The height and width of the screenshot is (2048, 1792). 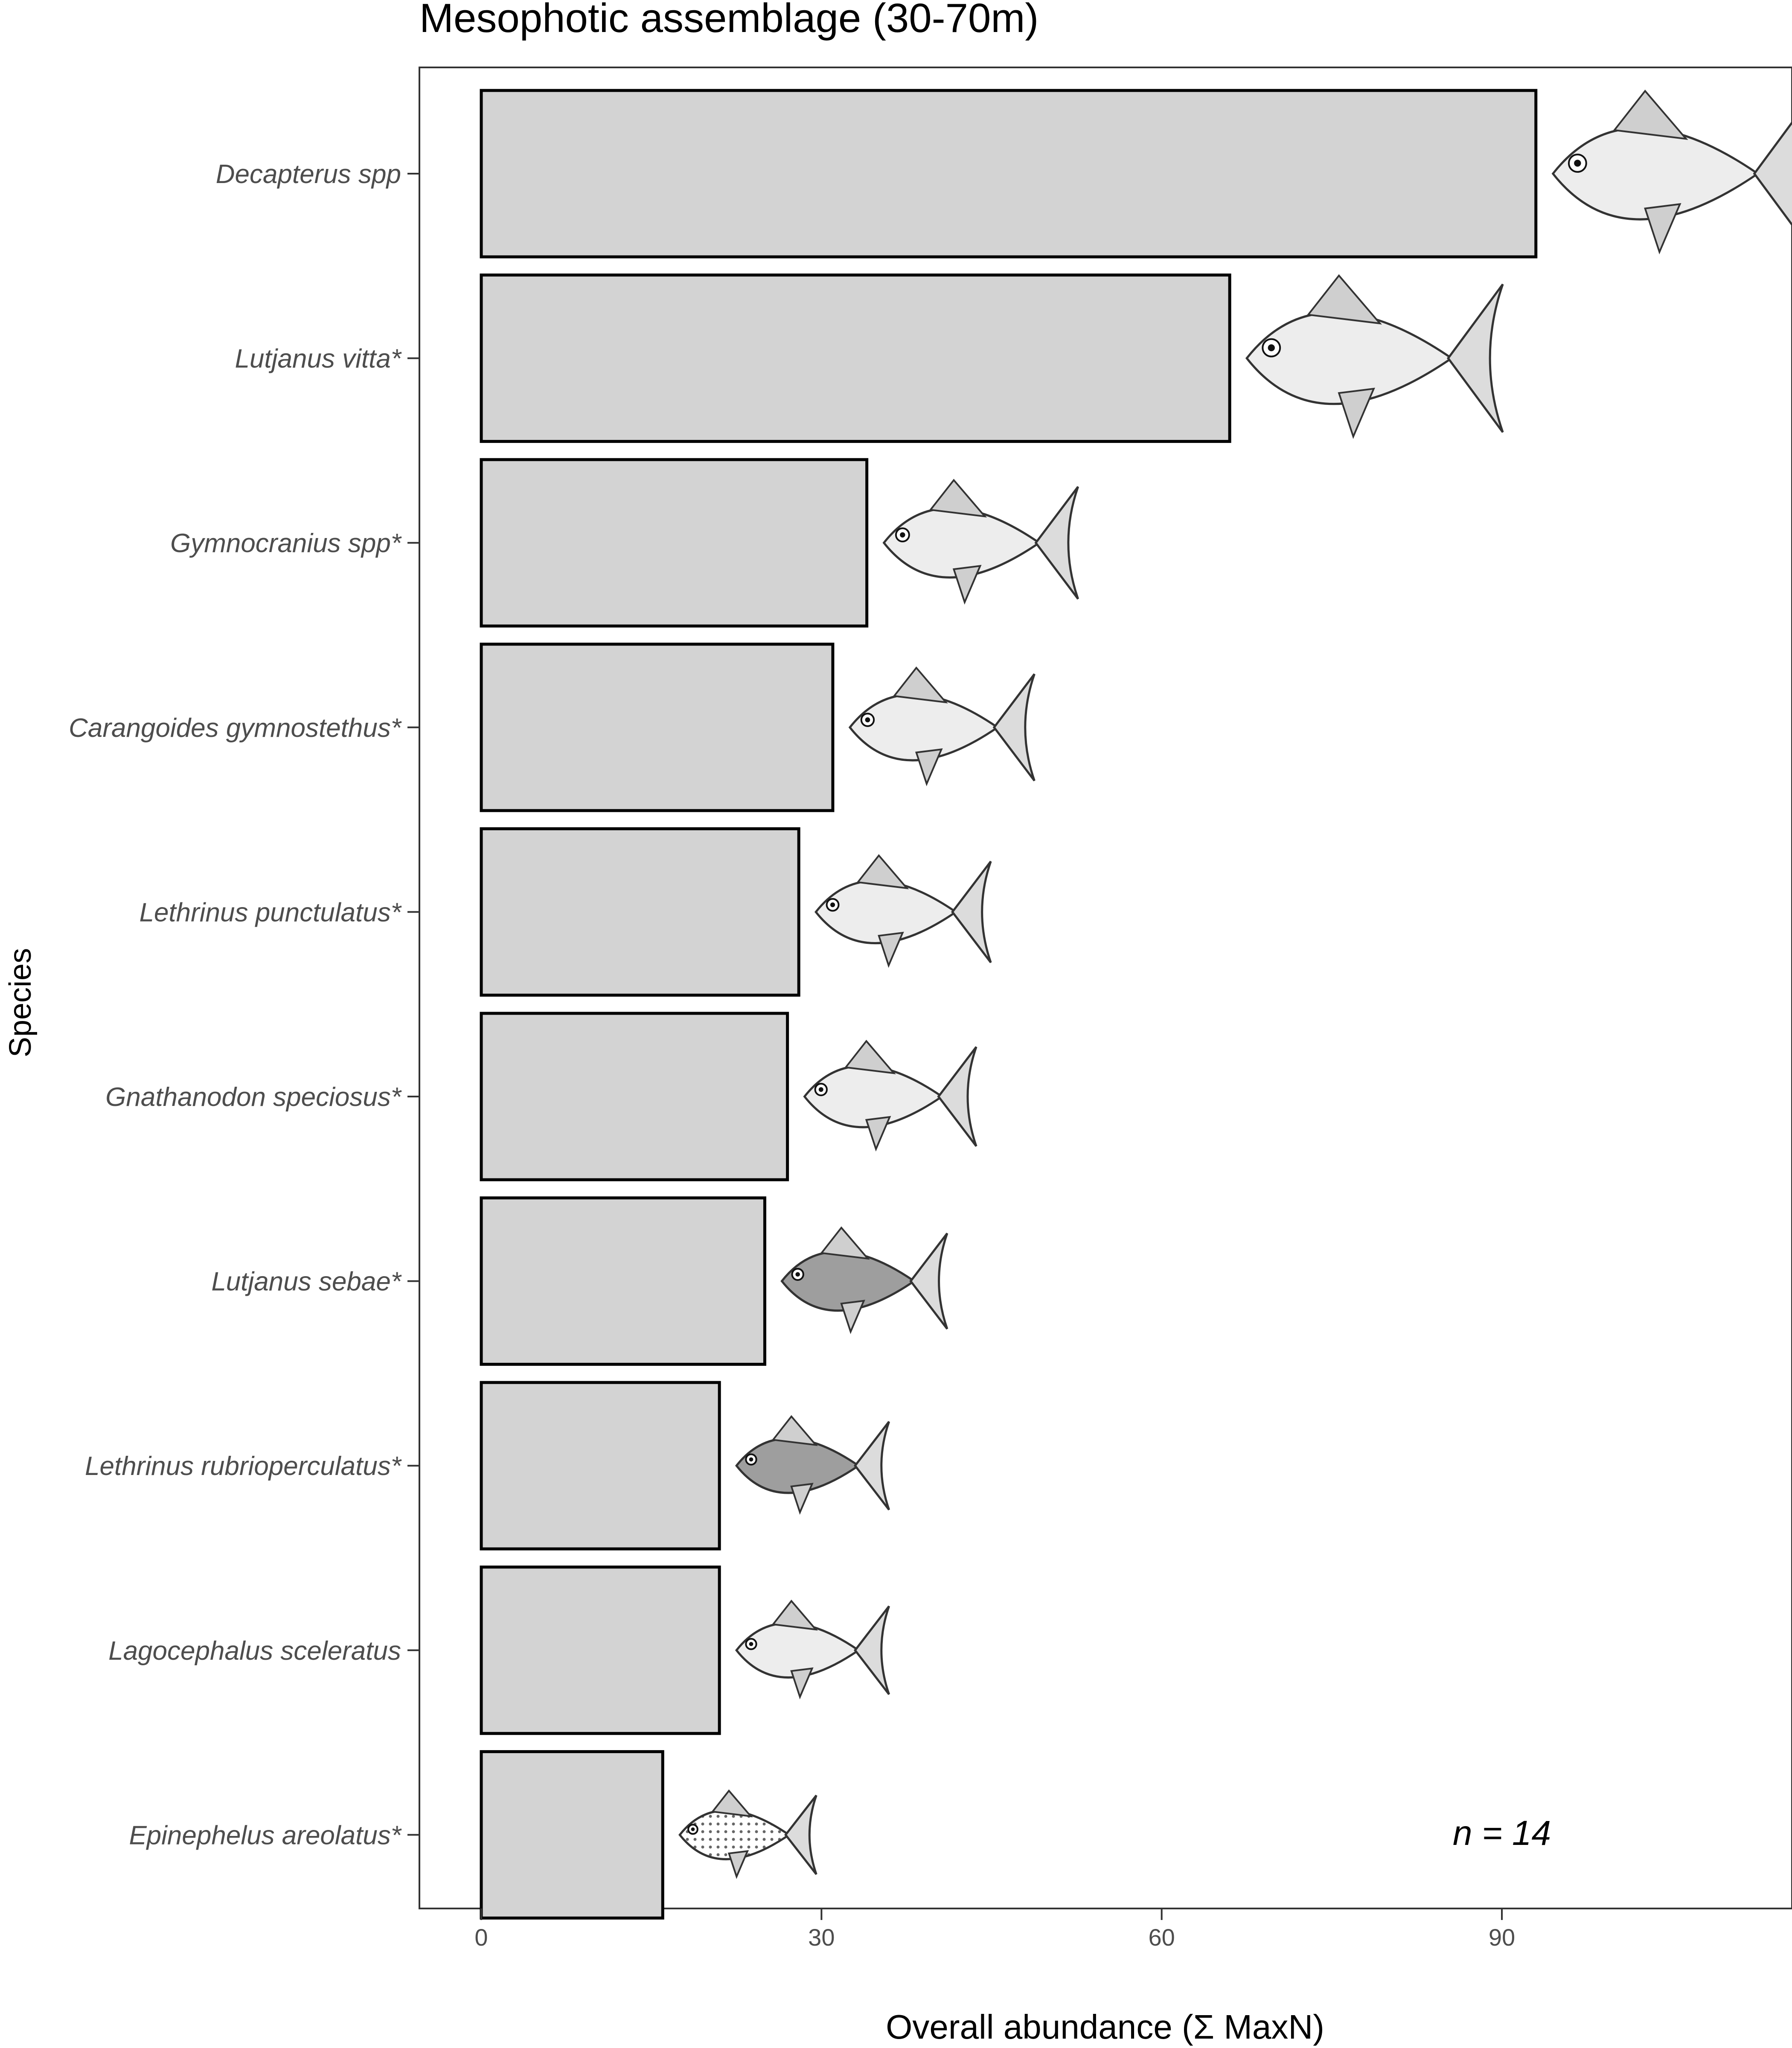 What do you see at coordinates (1502, 1938) in the screenshot?
I see `x-tick-label: 90` at bounding box center [1502, 1938].